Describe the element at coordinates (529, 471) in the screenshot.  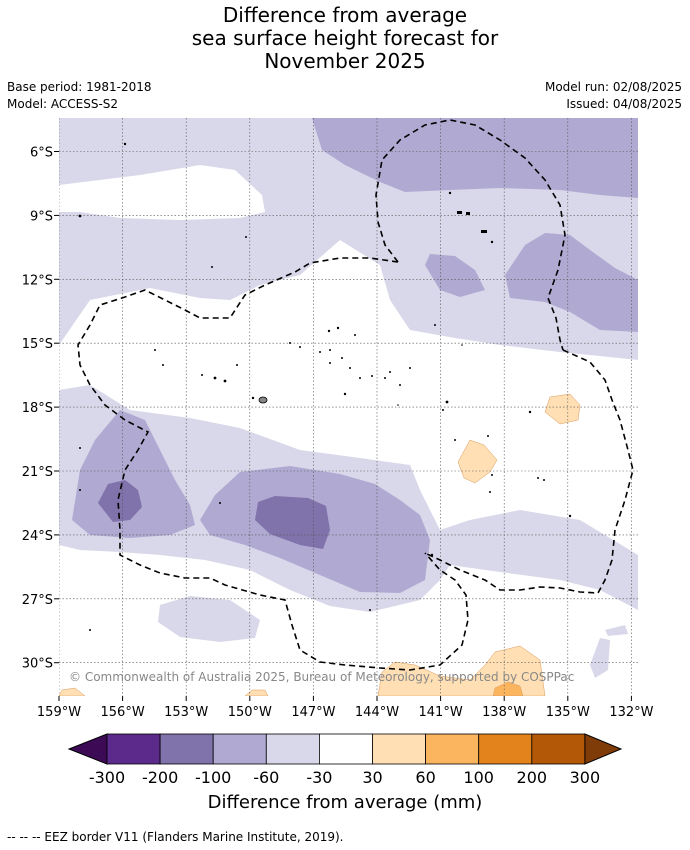
I see `eez-border-central` at that location.